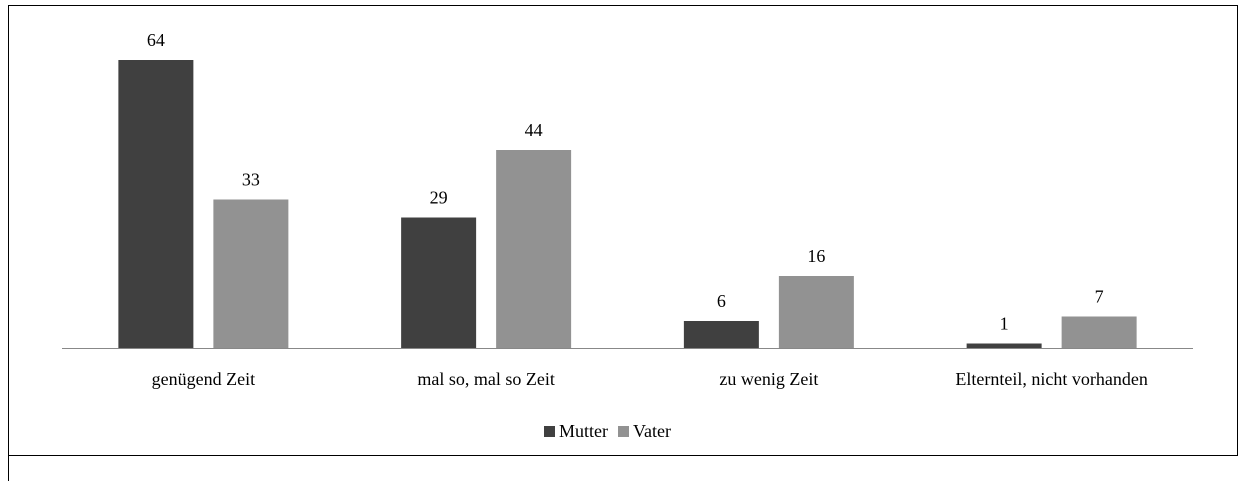  What do you see at coordinates (156, 40) in the screenshot?
I see `data-label: 64` at bounding box center [156, 40].